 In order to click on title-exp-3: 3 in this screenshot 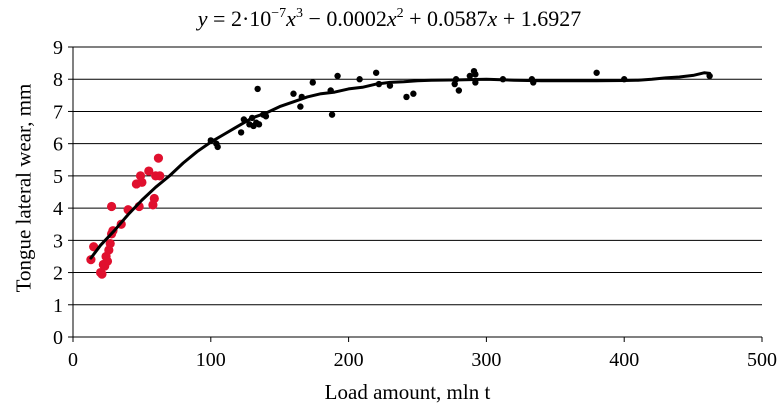, I will do `click(299, 13)`.